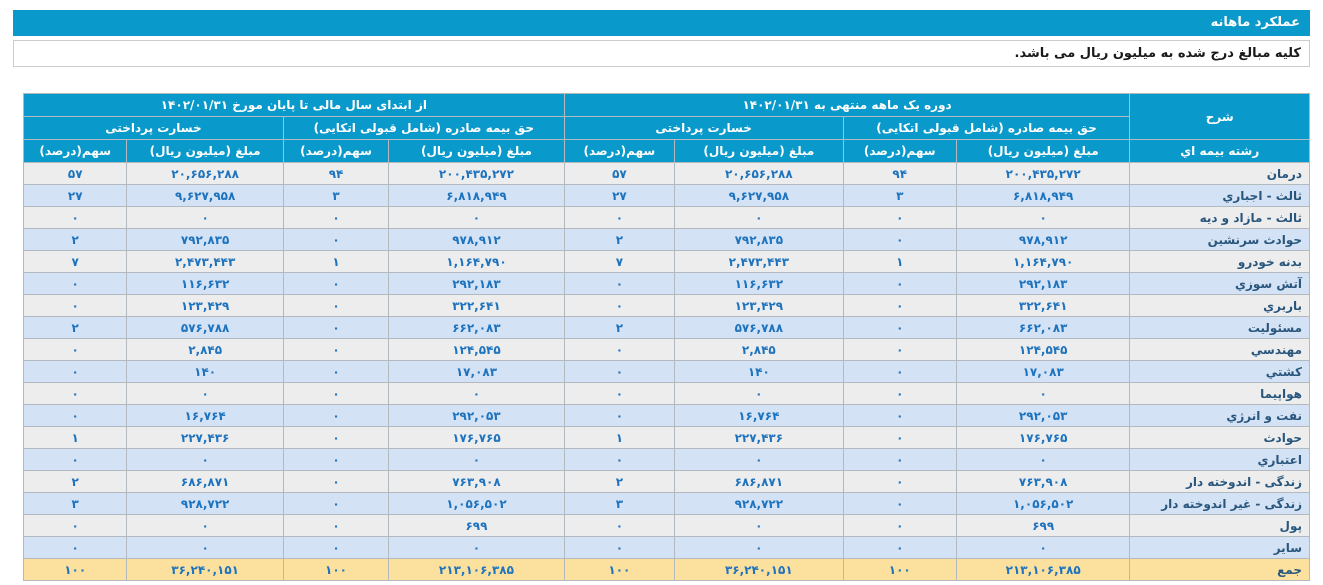 Image resolution: width=1323 pixels, height=585 pixels. Describe the element at coordinates (205, 239) in the screenshot. I see `ytd-claims-amount: ۷۹۲,۸۳۵` at that location.